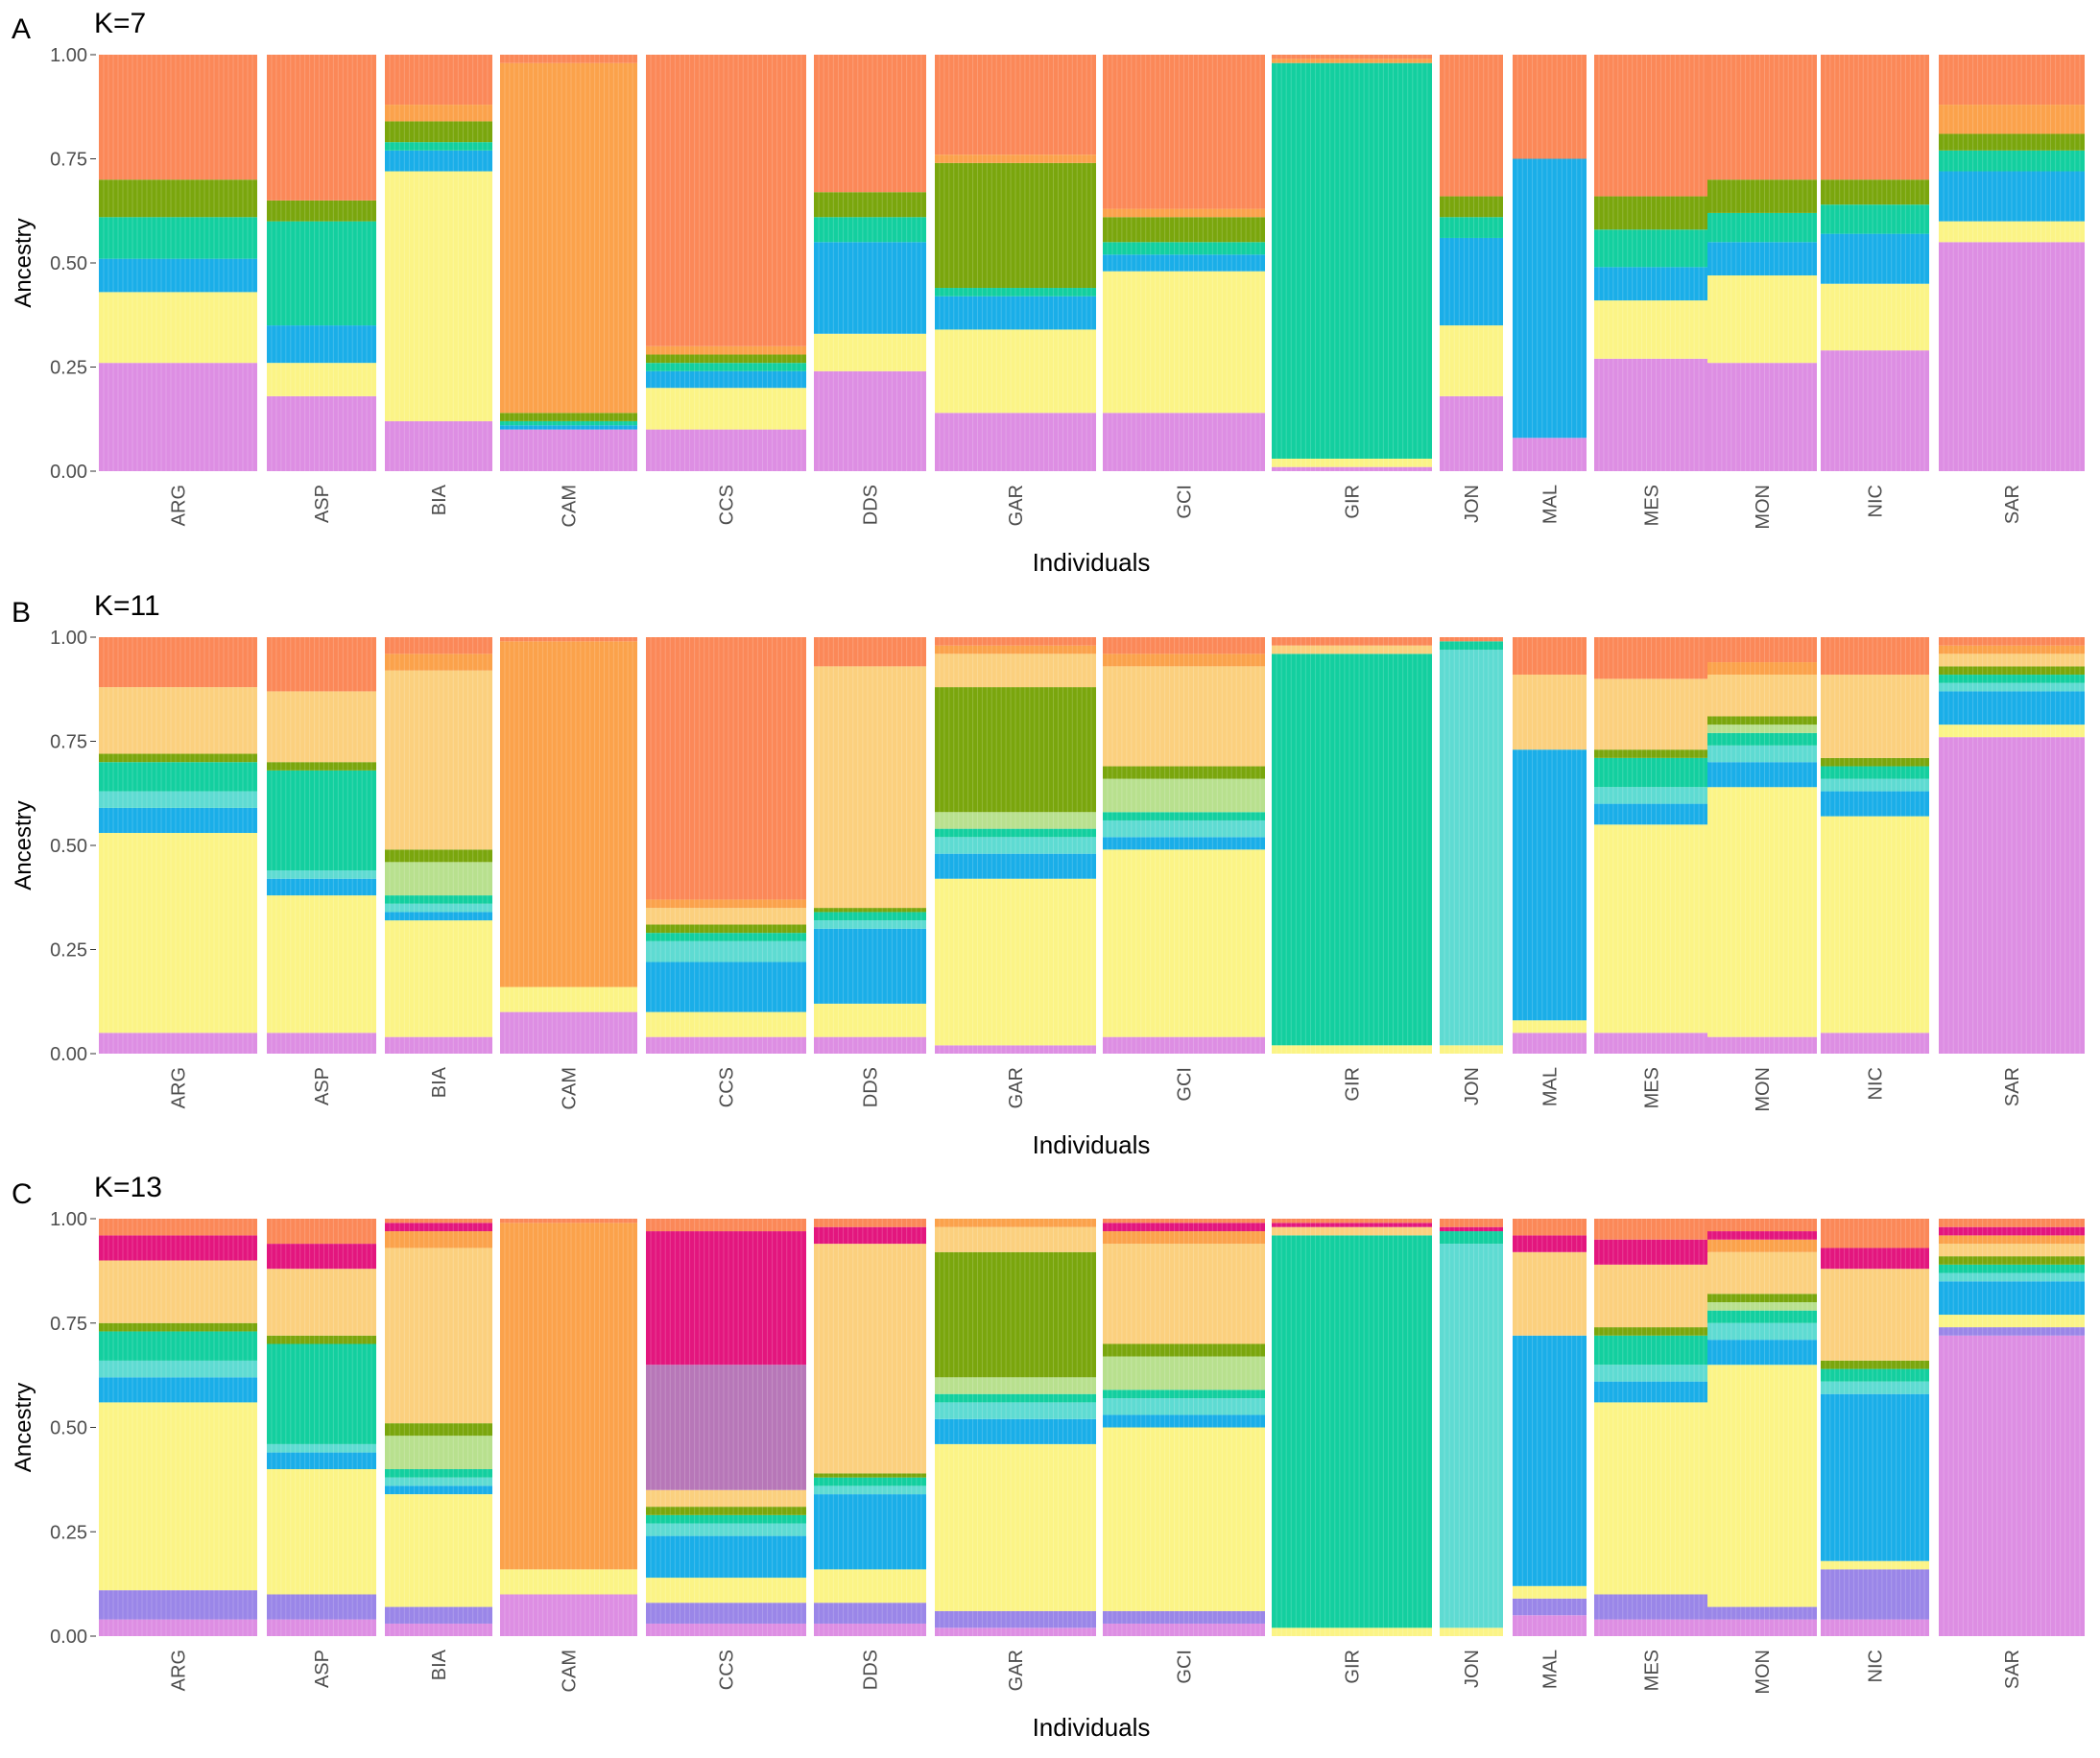 The width and height of the screenshot is (2100, 1758). I want to click on panel-title: K=7, so click(120, 24).